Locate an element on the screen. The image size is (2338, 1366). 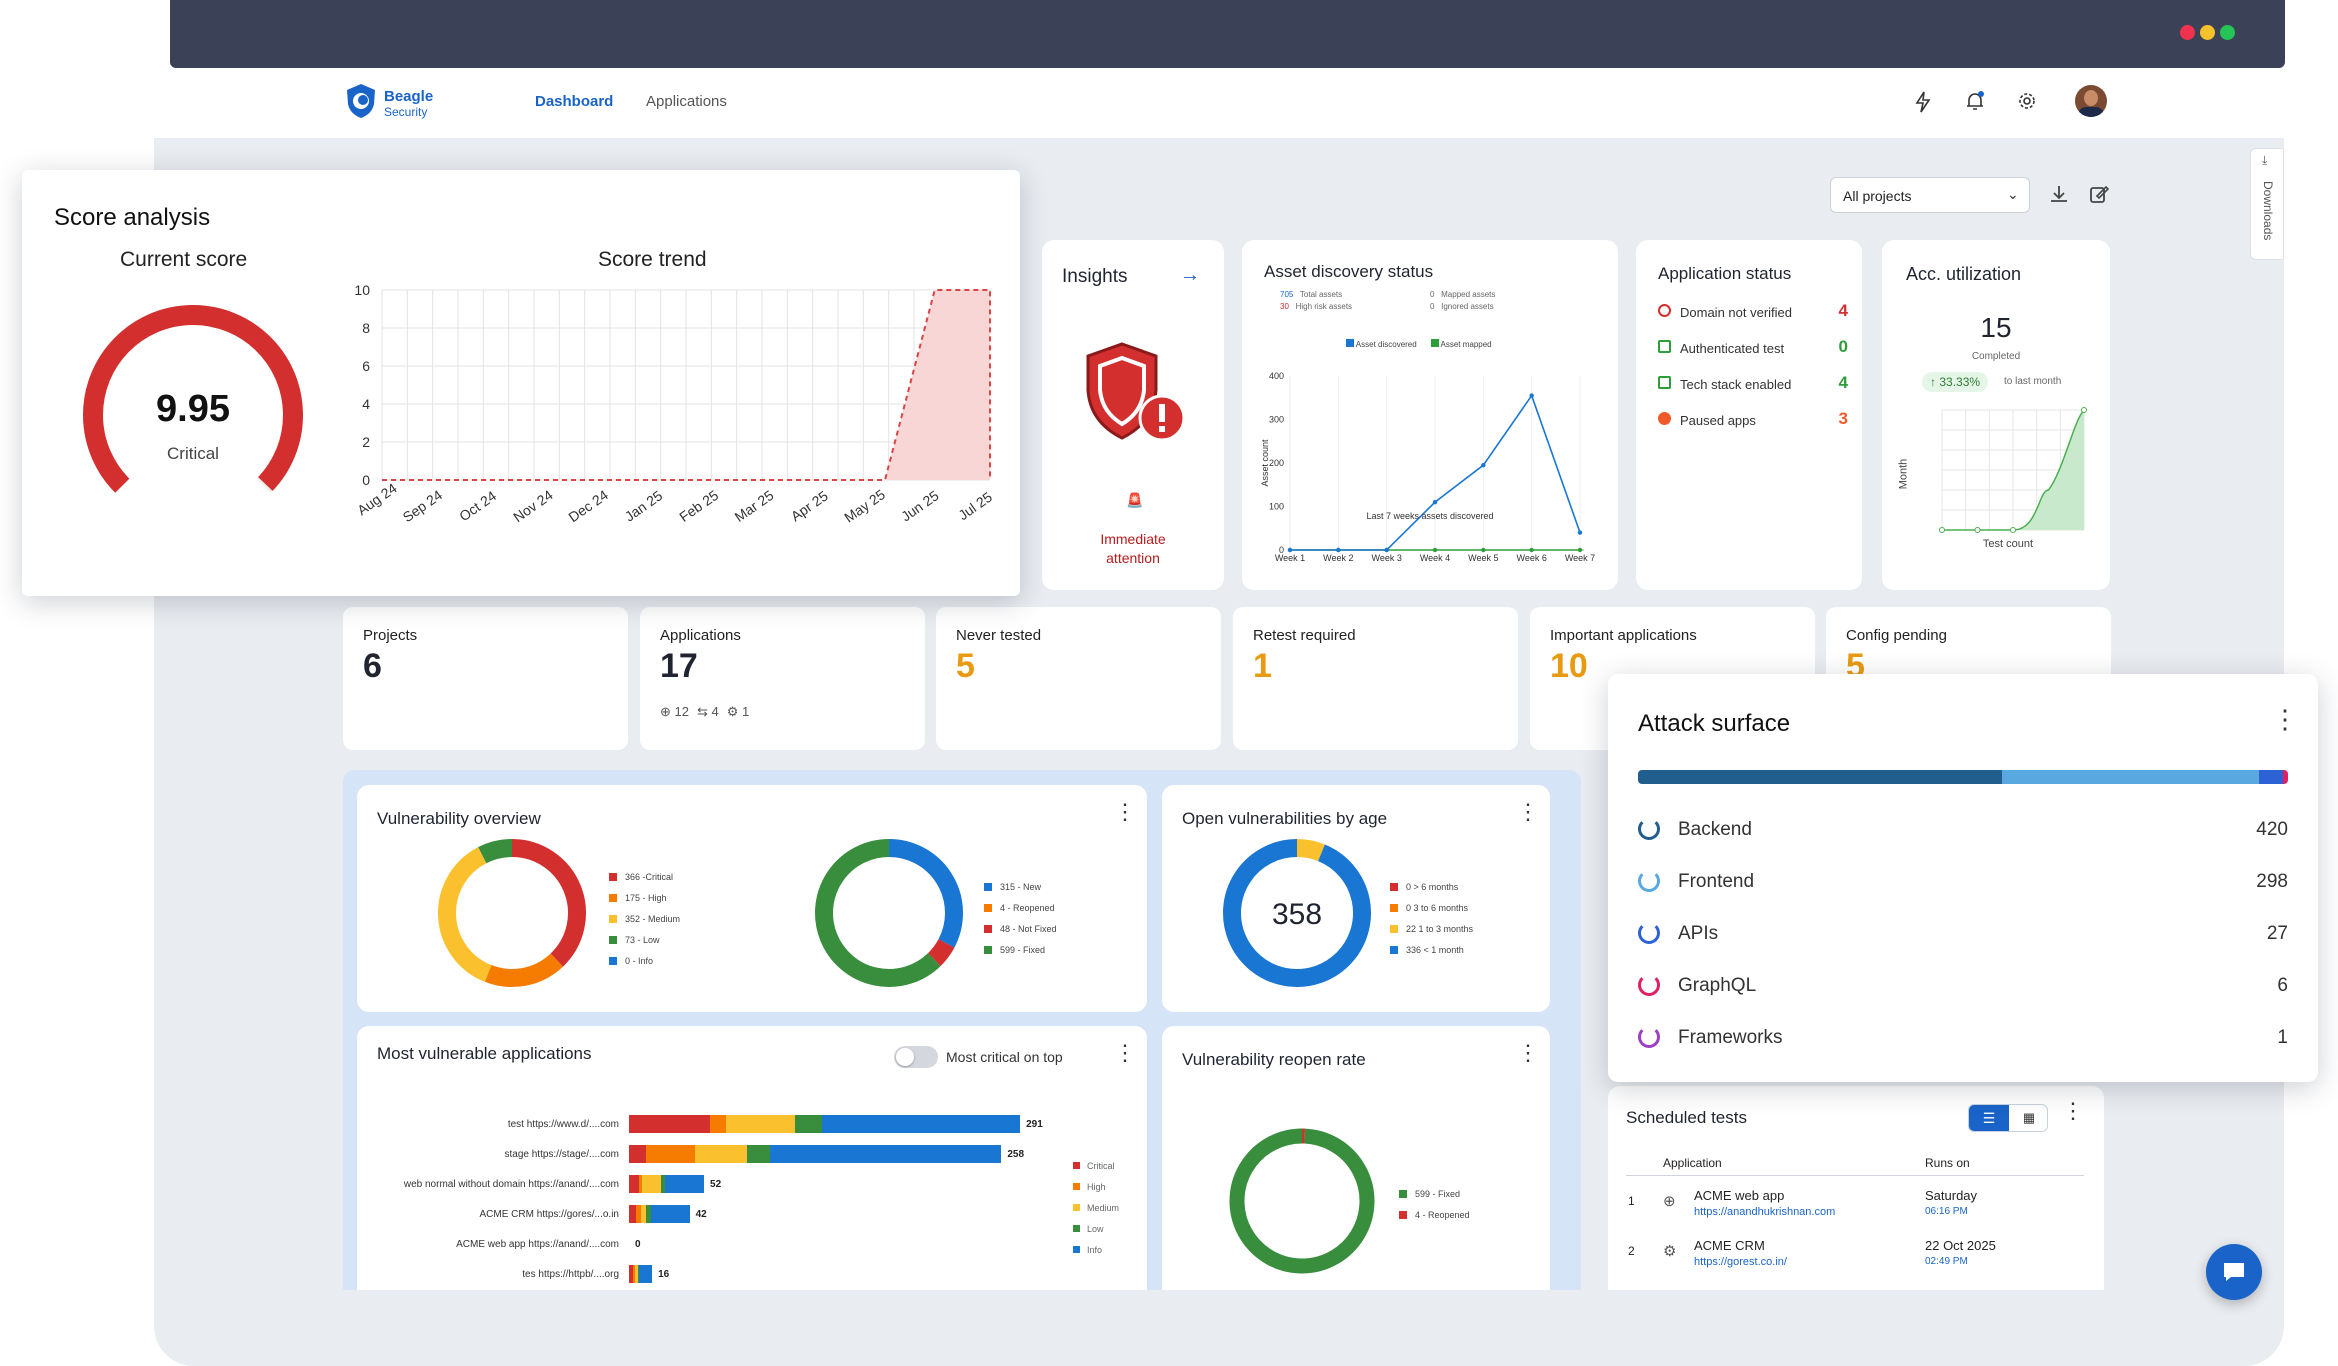
attack-surface-count: 1 is located at coordinates (2282, 1037).